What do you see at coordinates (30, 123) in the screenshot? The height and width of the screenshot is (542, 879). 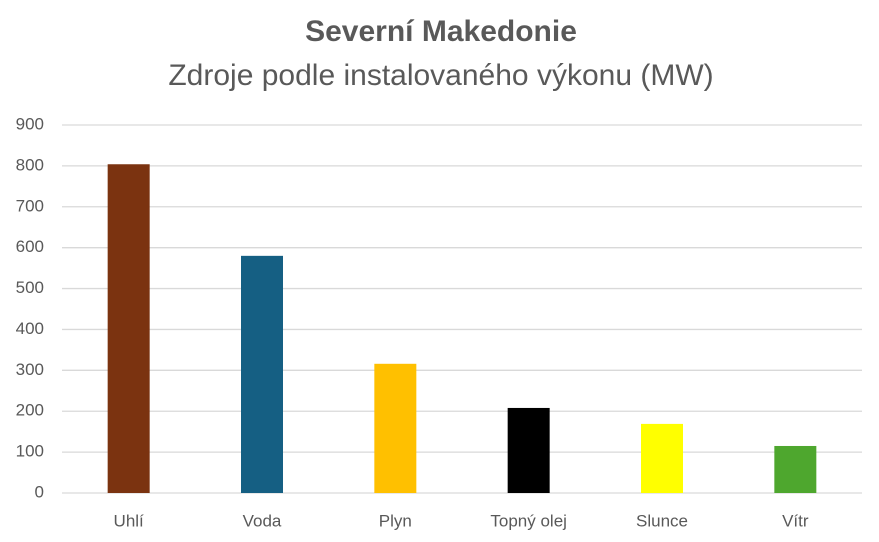 I see `y-tick-label: 900` at bounding box center [30, 123].